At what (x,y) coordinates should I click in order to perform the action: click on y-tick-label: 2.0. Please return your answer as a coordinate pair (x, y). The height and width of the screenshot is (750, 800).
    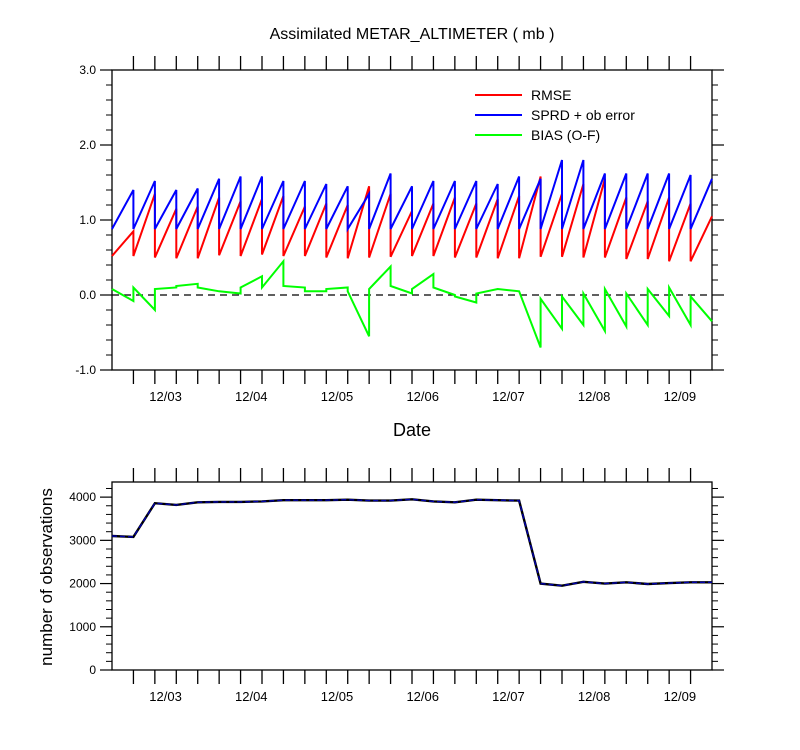
    Looking at the image, I should click on (87, 145).